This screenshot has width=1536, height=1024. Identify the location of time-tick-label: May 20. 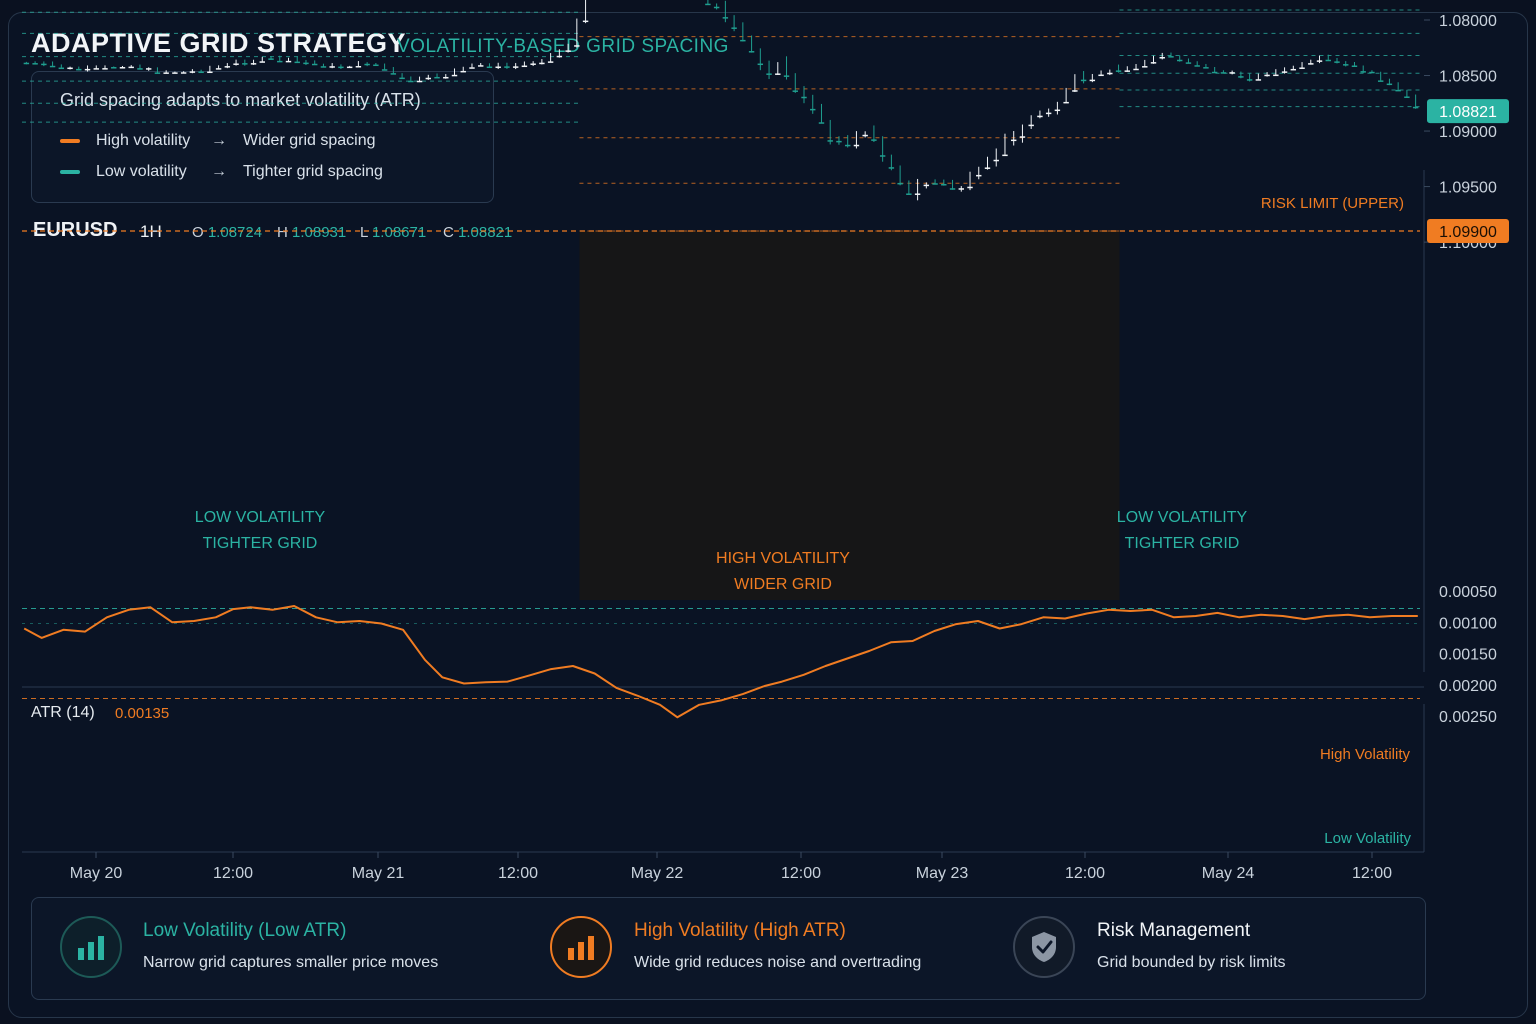
(96, 873).